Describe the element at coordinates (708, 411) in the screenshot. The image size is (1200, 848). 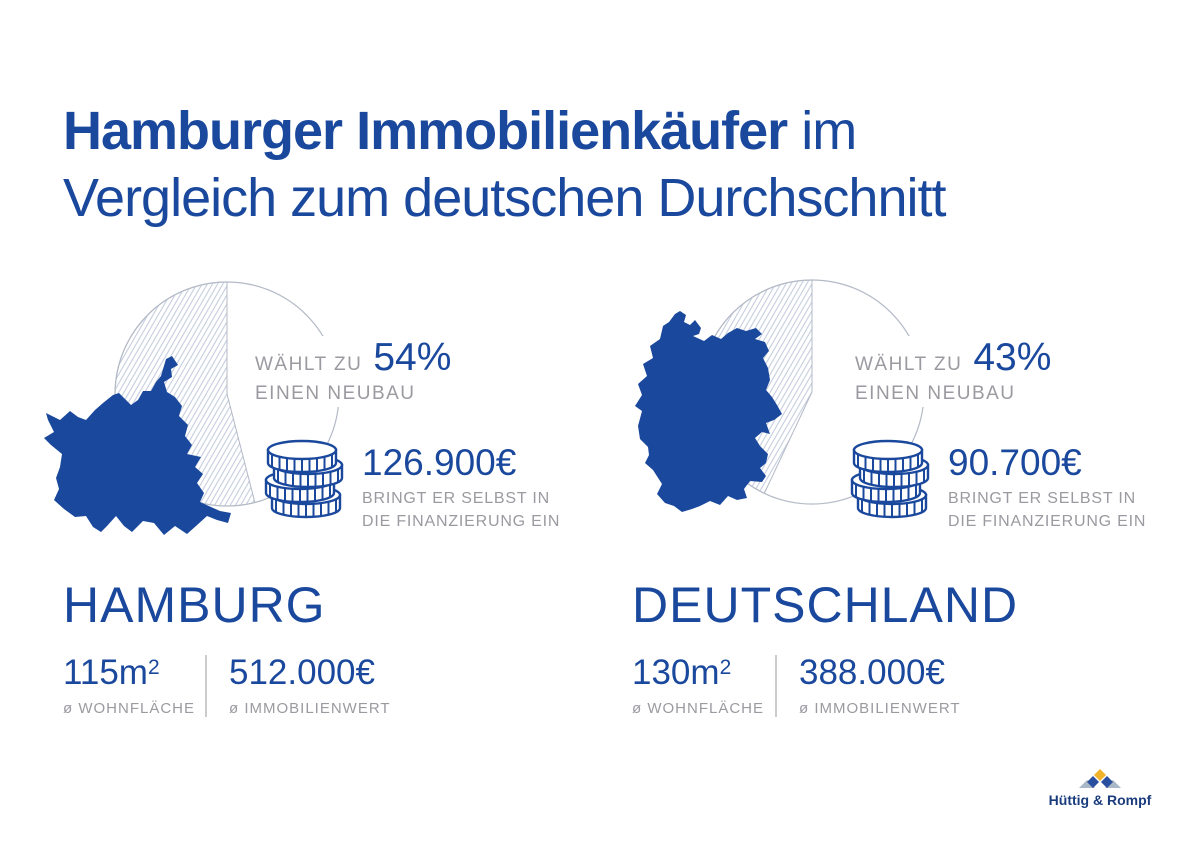
I see `germany-map-silhouette` at that location.